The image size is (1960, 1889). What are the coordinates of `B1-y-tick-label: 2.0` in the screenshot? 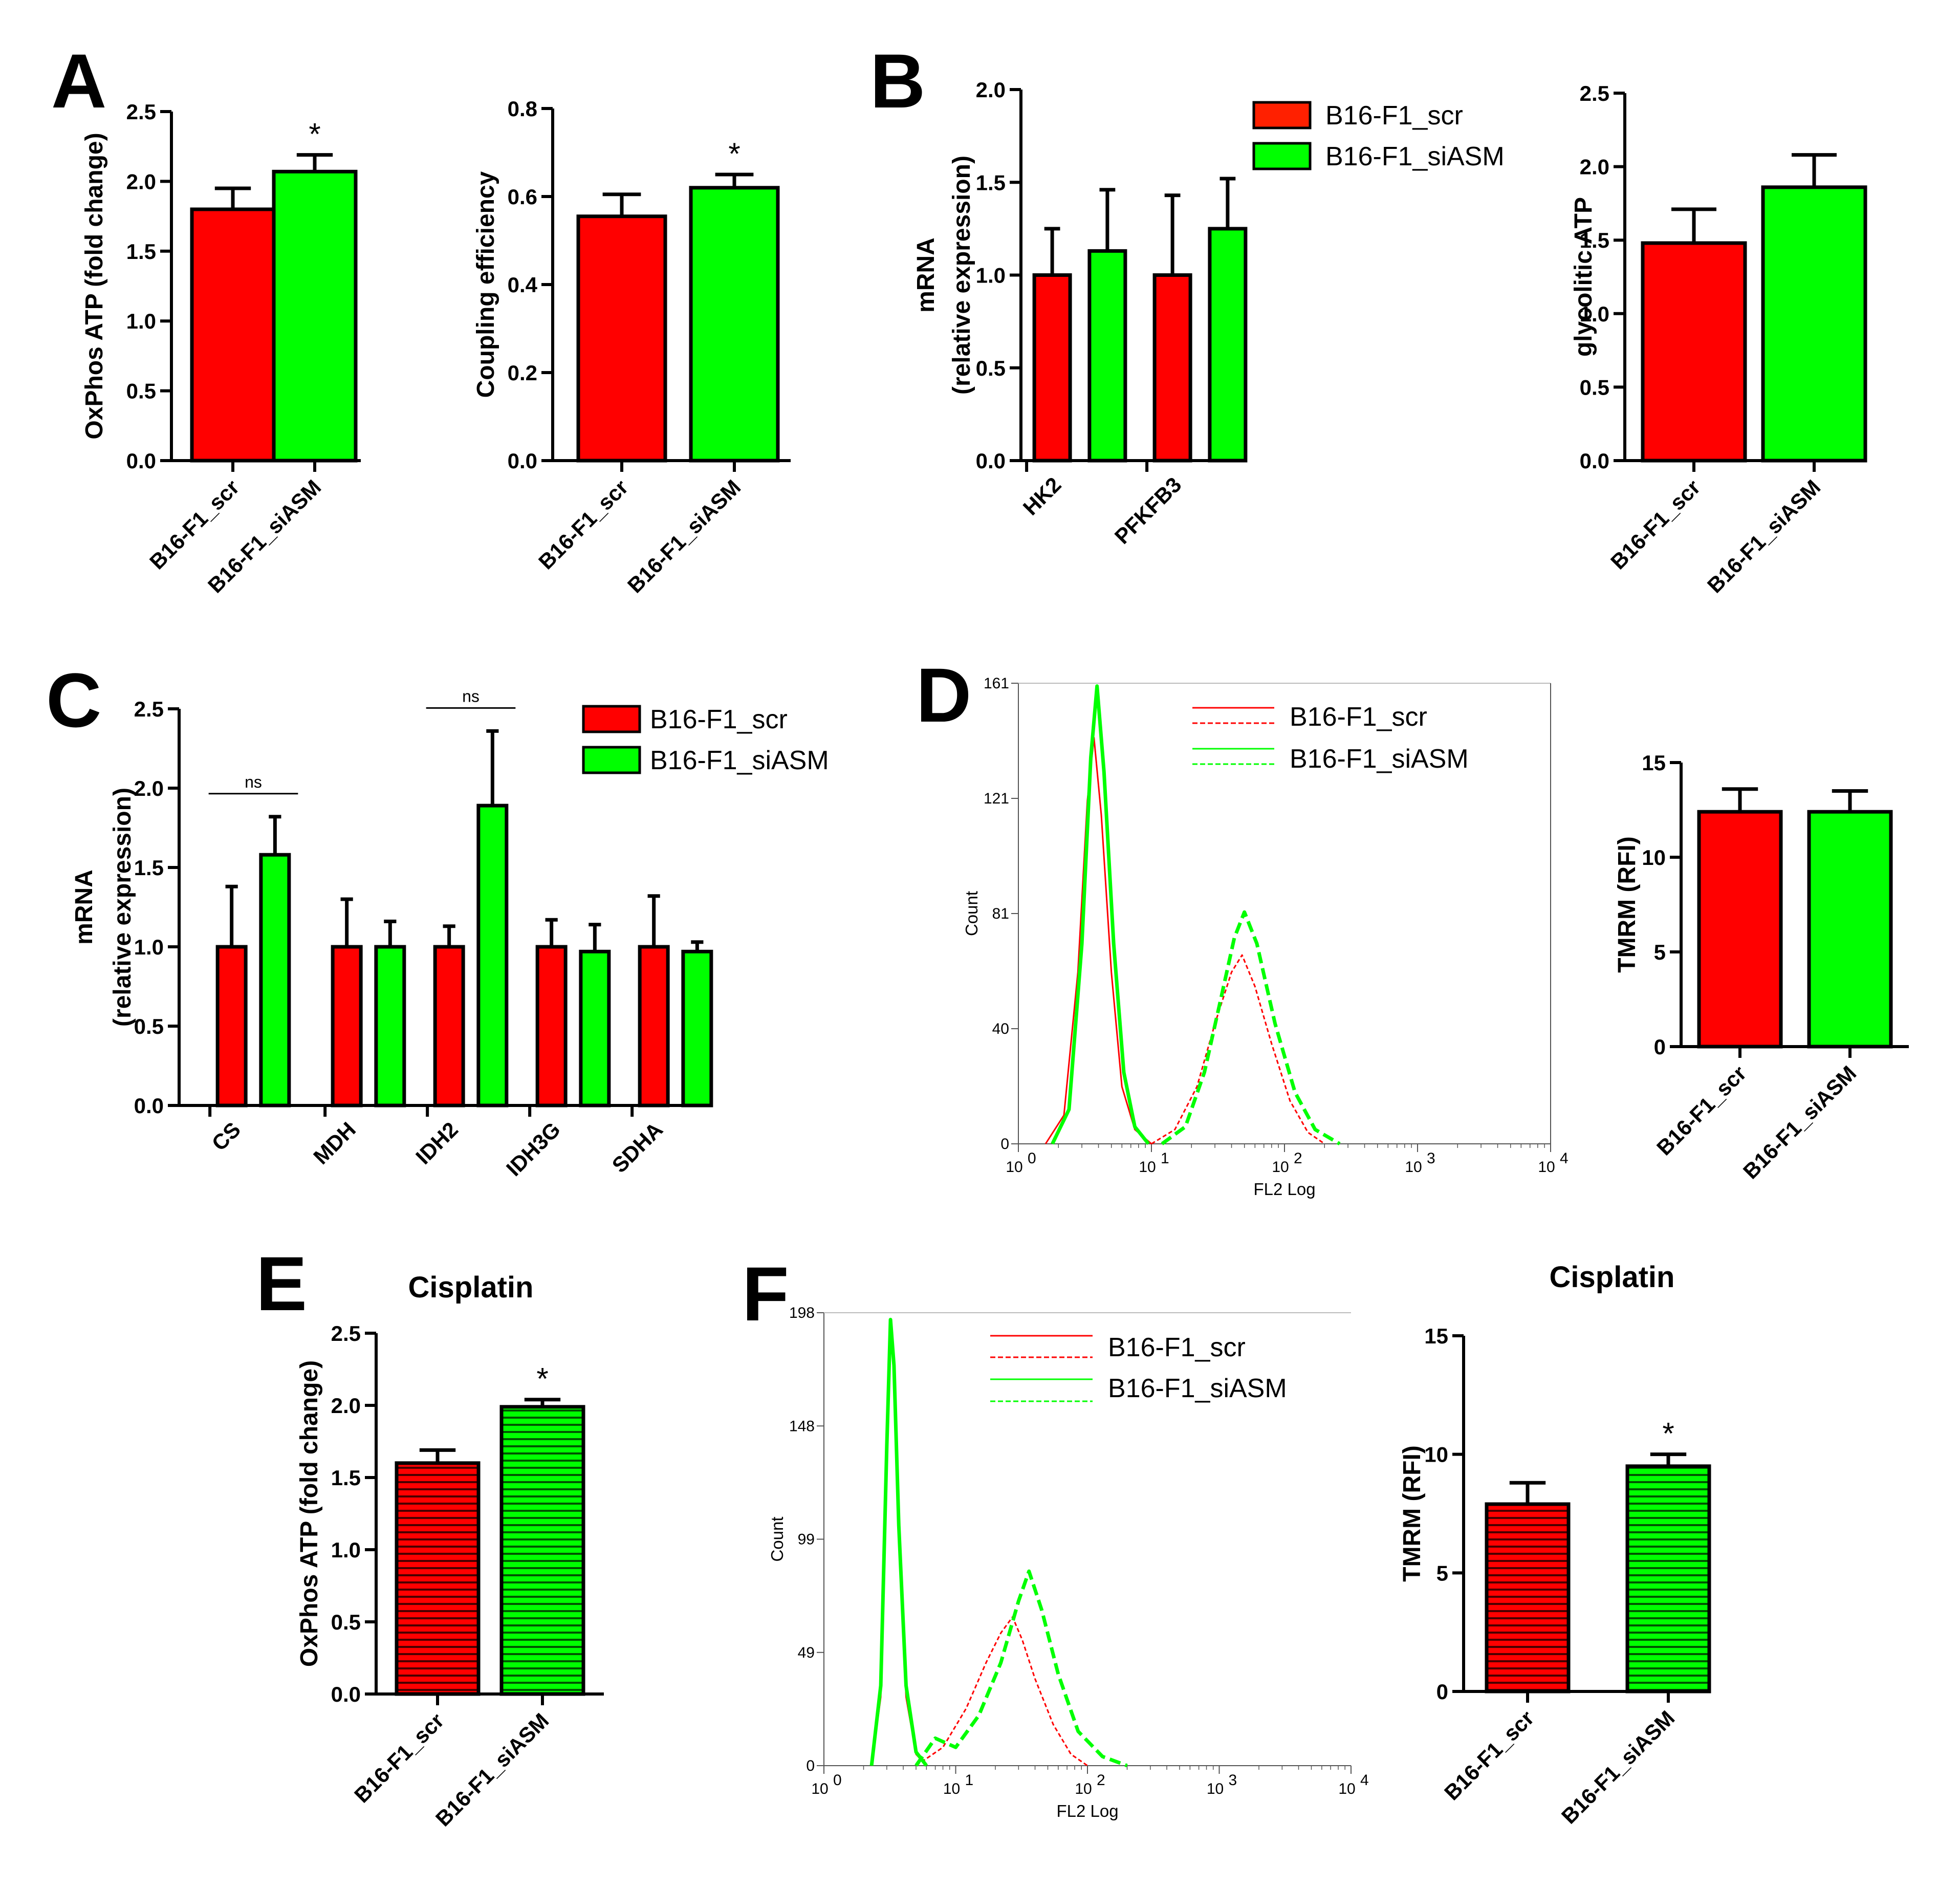 It's located at (991, 90).